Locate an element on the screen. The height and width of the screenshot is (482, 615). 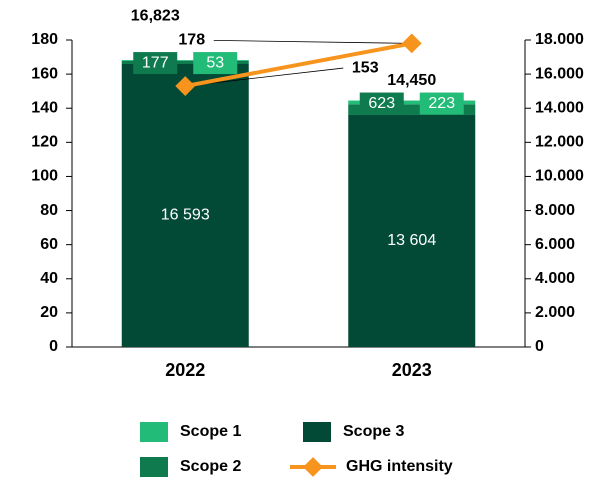
x-tick-label: 2023 is located at coordinates (412, 370).